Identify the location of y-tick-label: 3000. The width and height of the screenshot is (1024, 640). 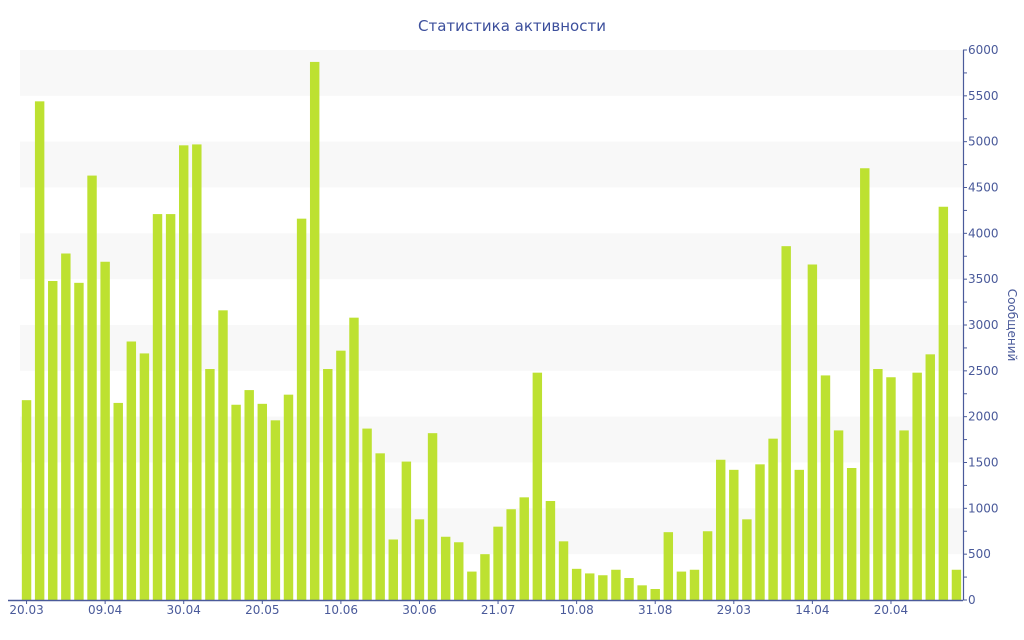
(983, 325).